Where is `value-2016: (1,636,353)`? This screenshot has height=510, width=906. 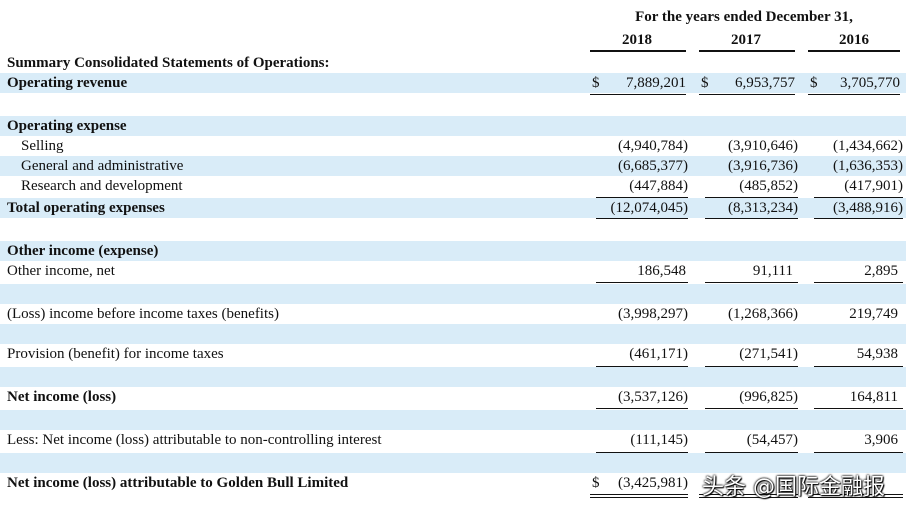
value-2016: (1,636,353) is located at coordinates (856, 166).